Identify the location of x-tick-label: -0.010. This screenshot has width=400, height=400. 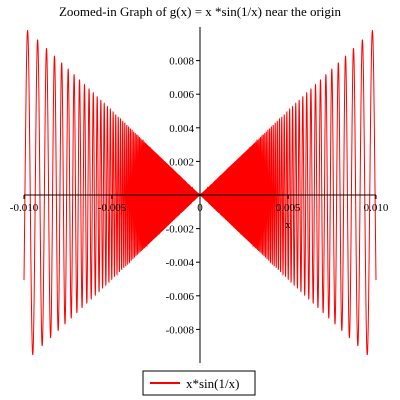
(24, 208).